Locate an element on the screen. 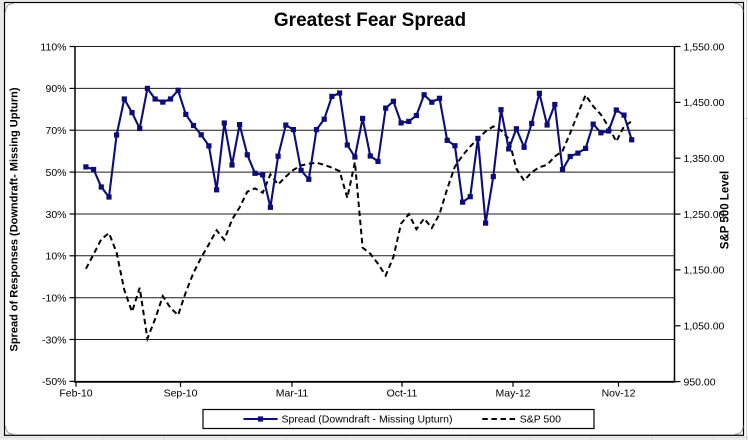  svg-text: Feb-10 is located at coordinates (75, 394).